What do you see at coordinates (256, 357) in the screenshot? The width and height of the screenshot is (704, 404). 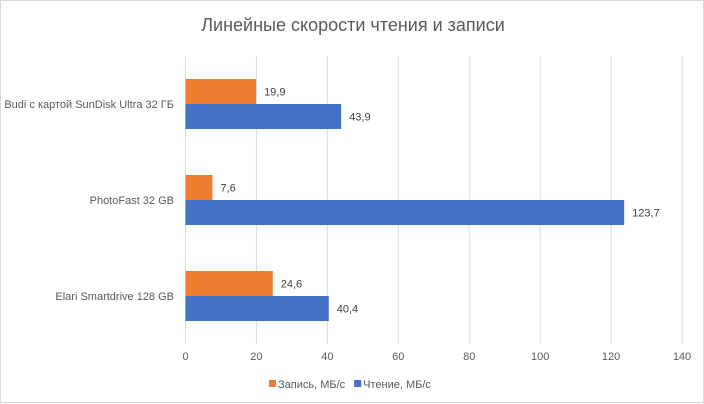 I see `x-tick-label: 20` at bounding box center [256, 357].